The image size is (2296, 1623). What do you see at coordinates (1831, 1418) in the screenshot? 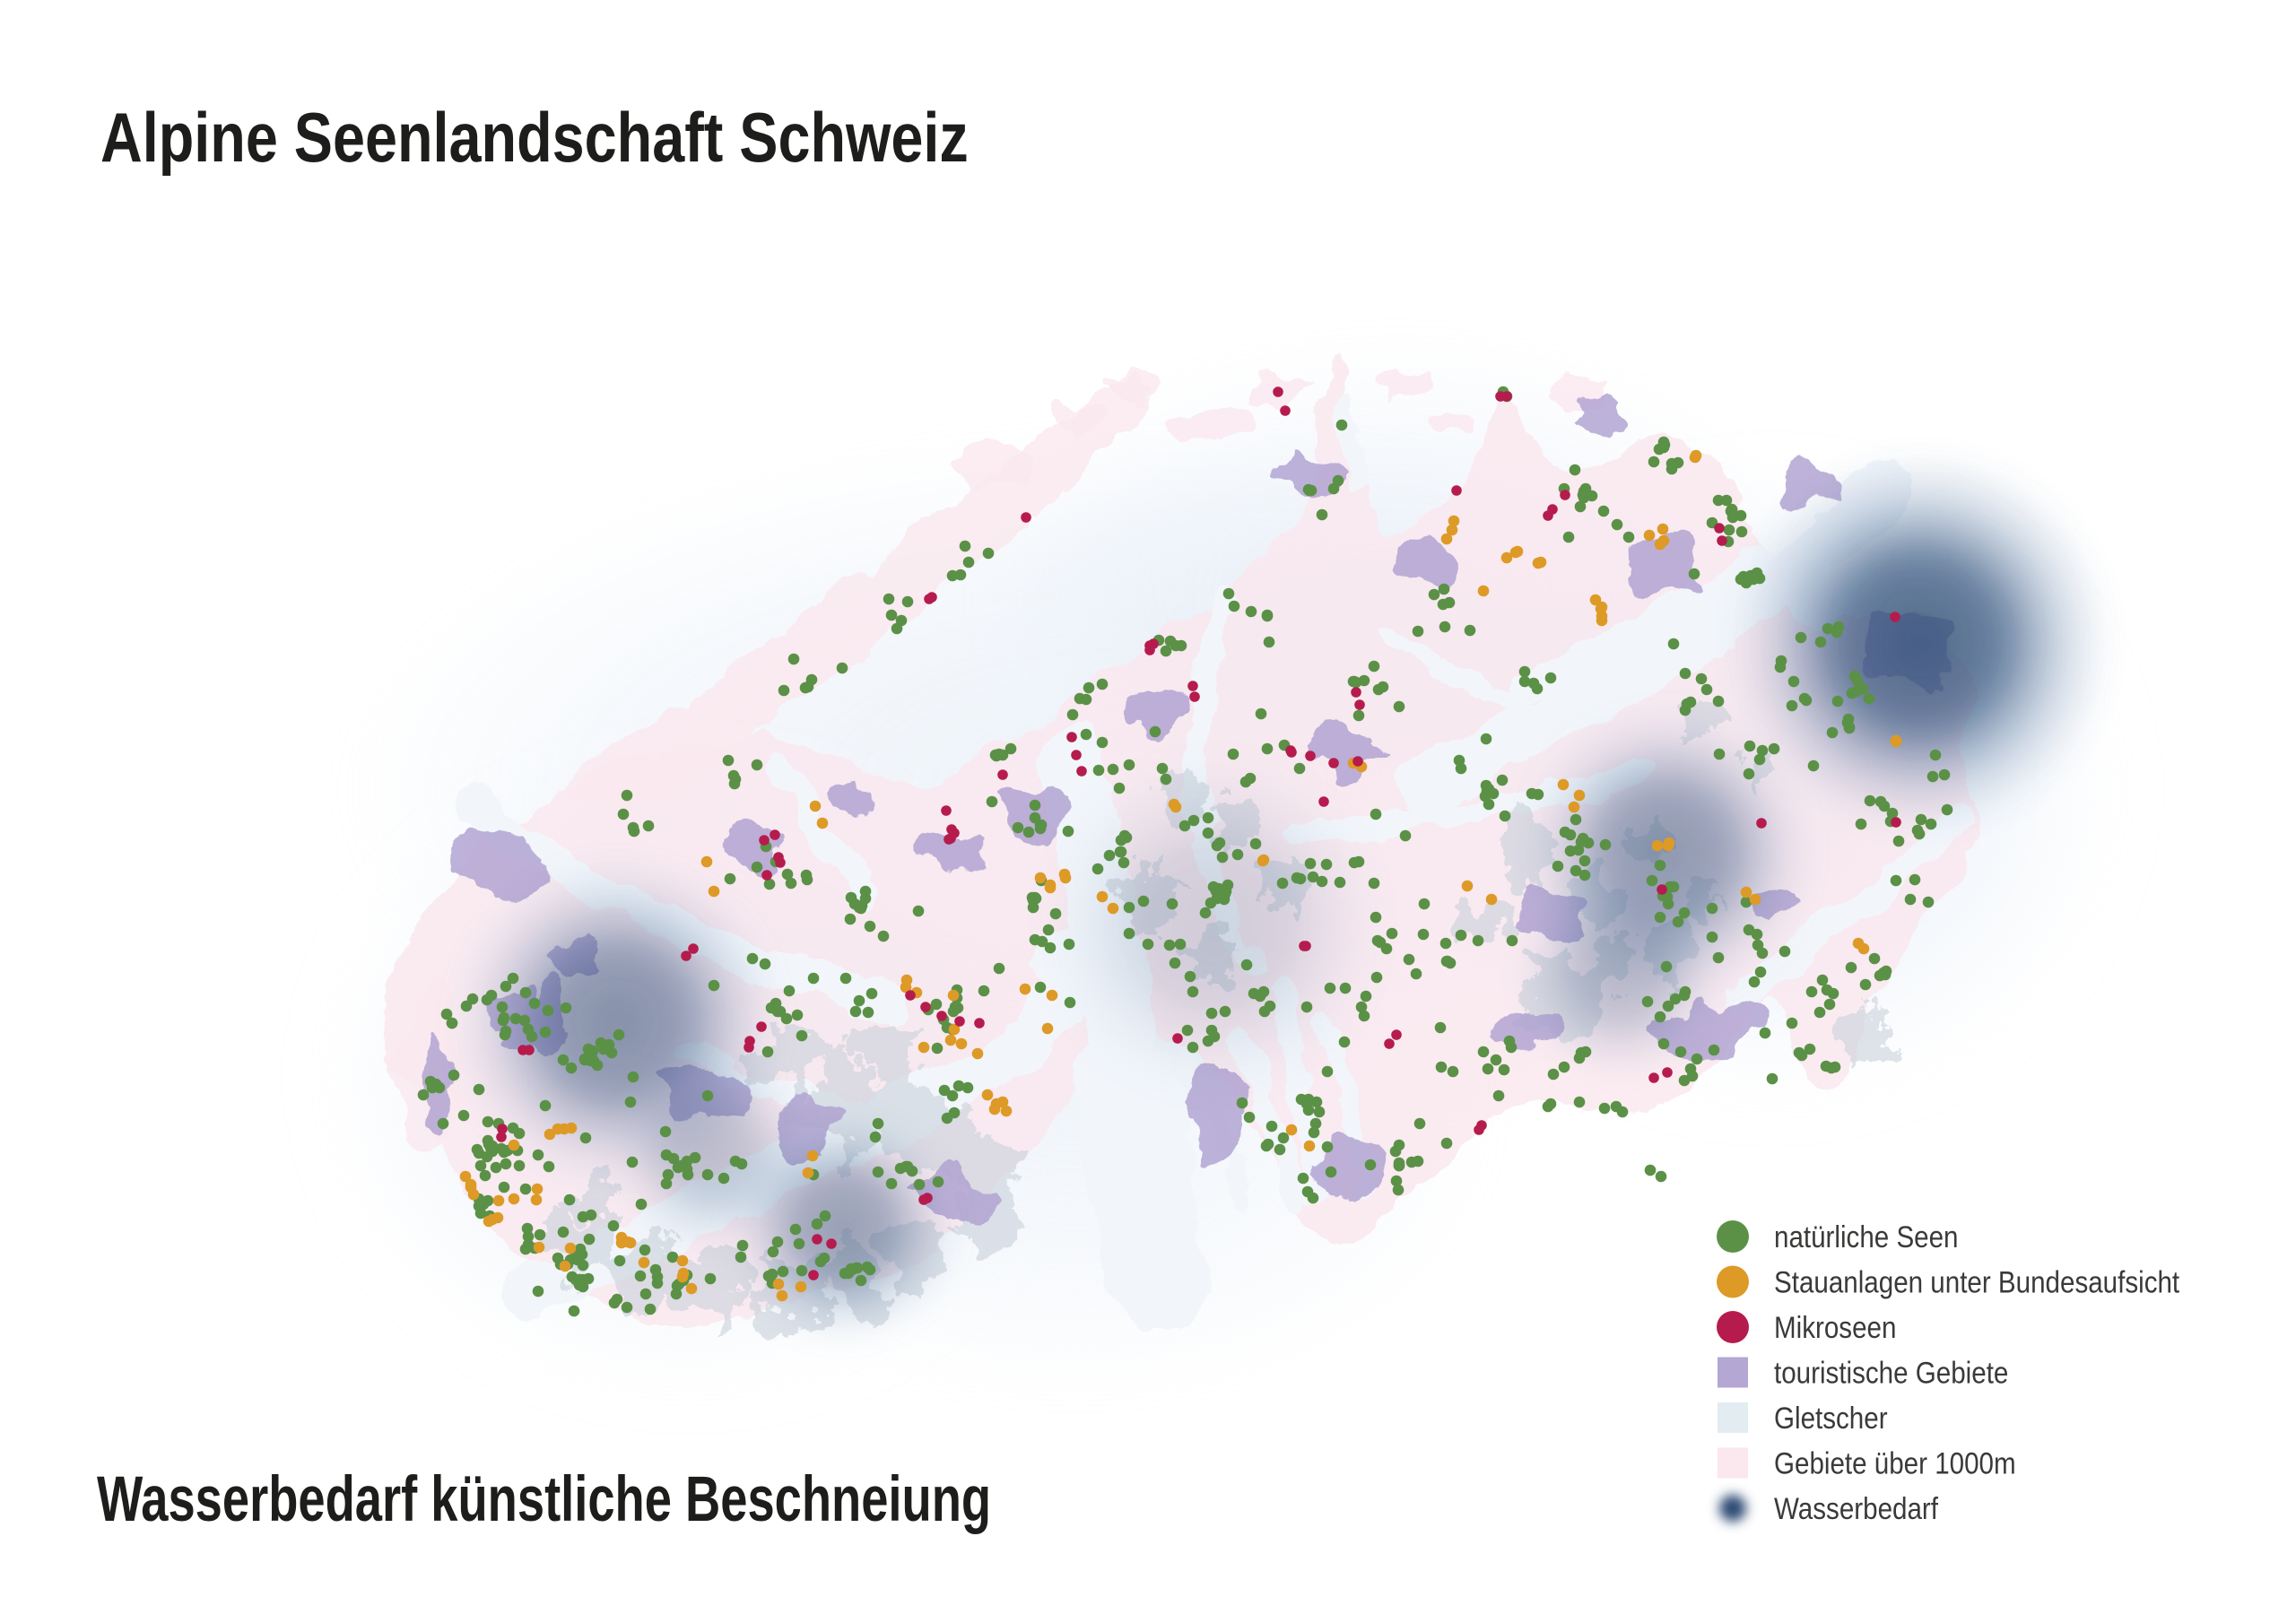
I see `svg-text: Gletscher` at bounding box center [1831, 1418].